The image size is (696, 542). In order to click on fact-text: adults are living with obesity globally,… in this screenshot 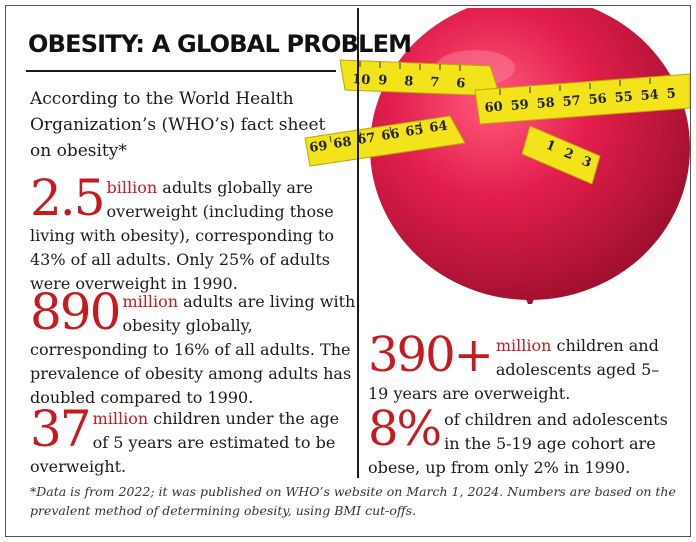, I will do `click(193, 349)`.